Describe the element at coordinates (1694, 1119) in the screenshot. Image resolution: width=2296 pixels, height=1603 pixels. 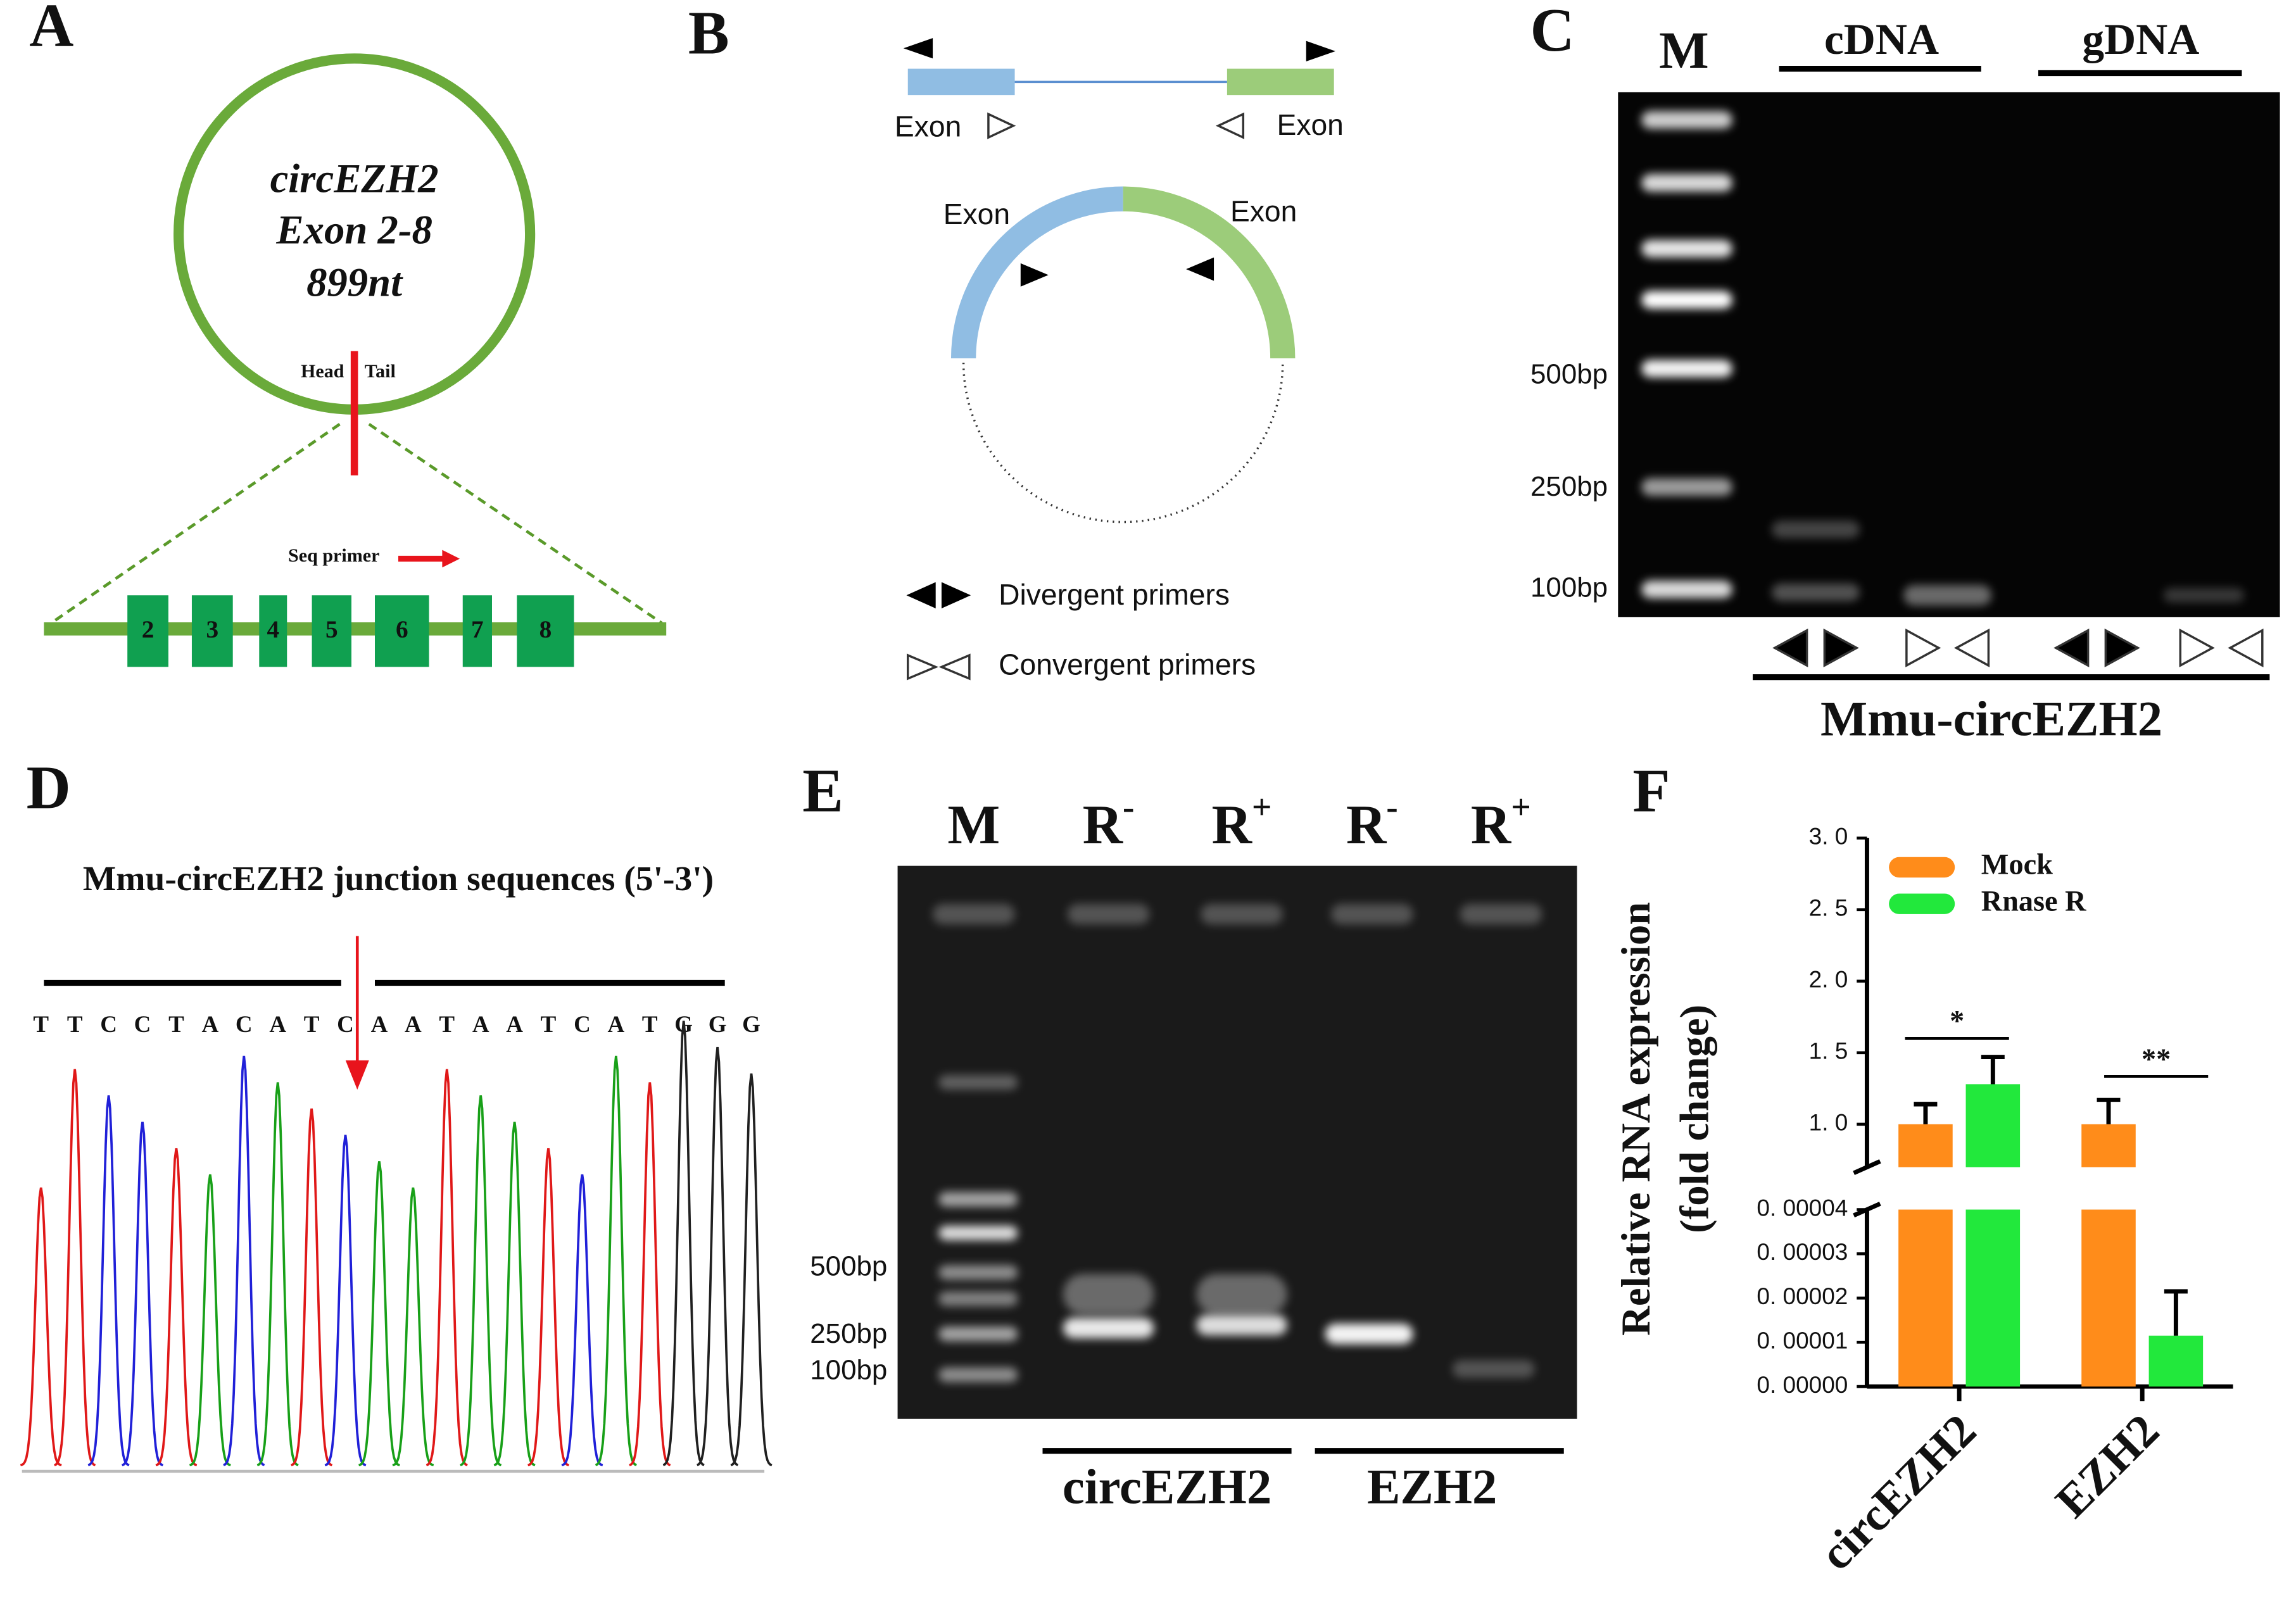
I see `y-axis-title: (fold change)` at that location.